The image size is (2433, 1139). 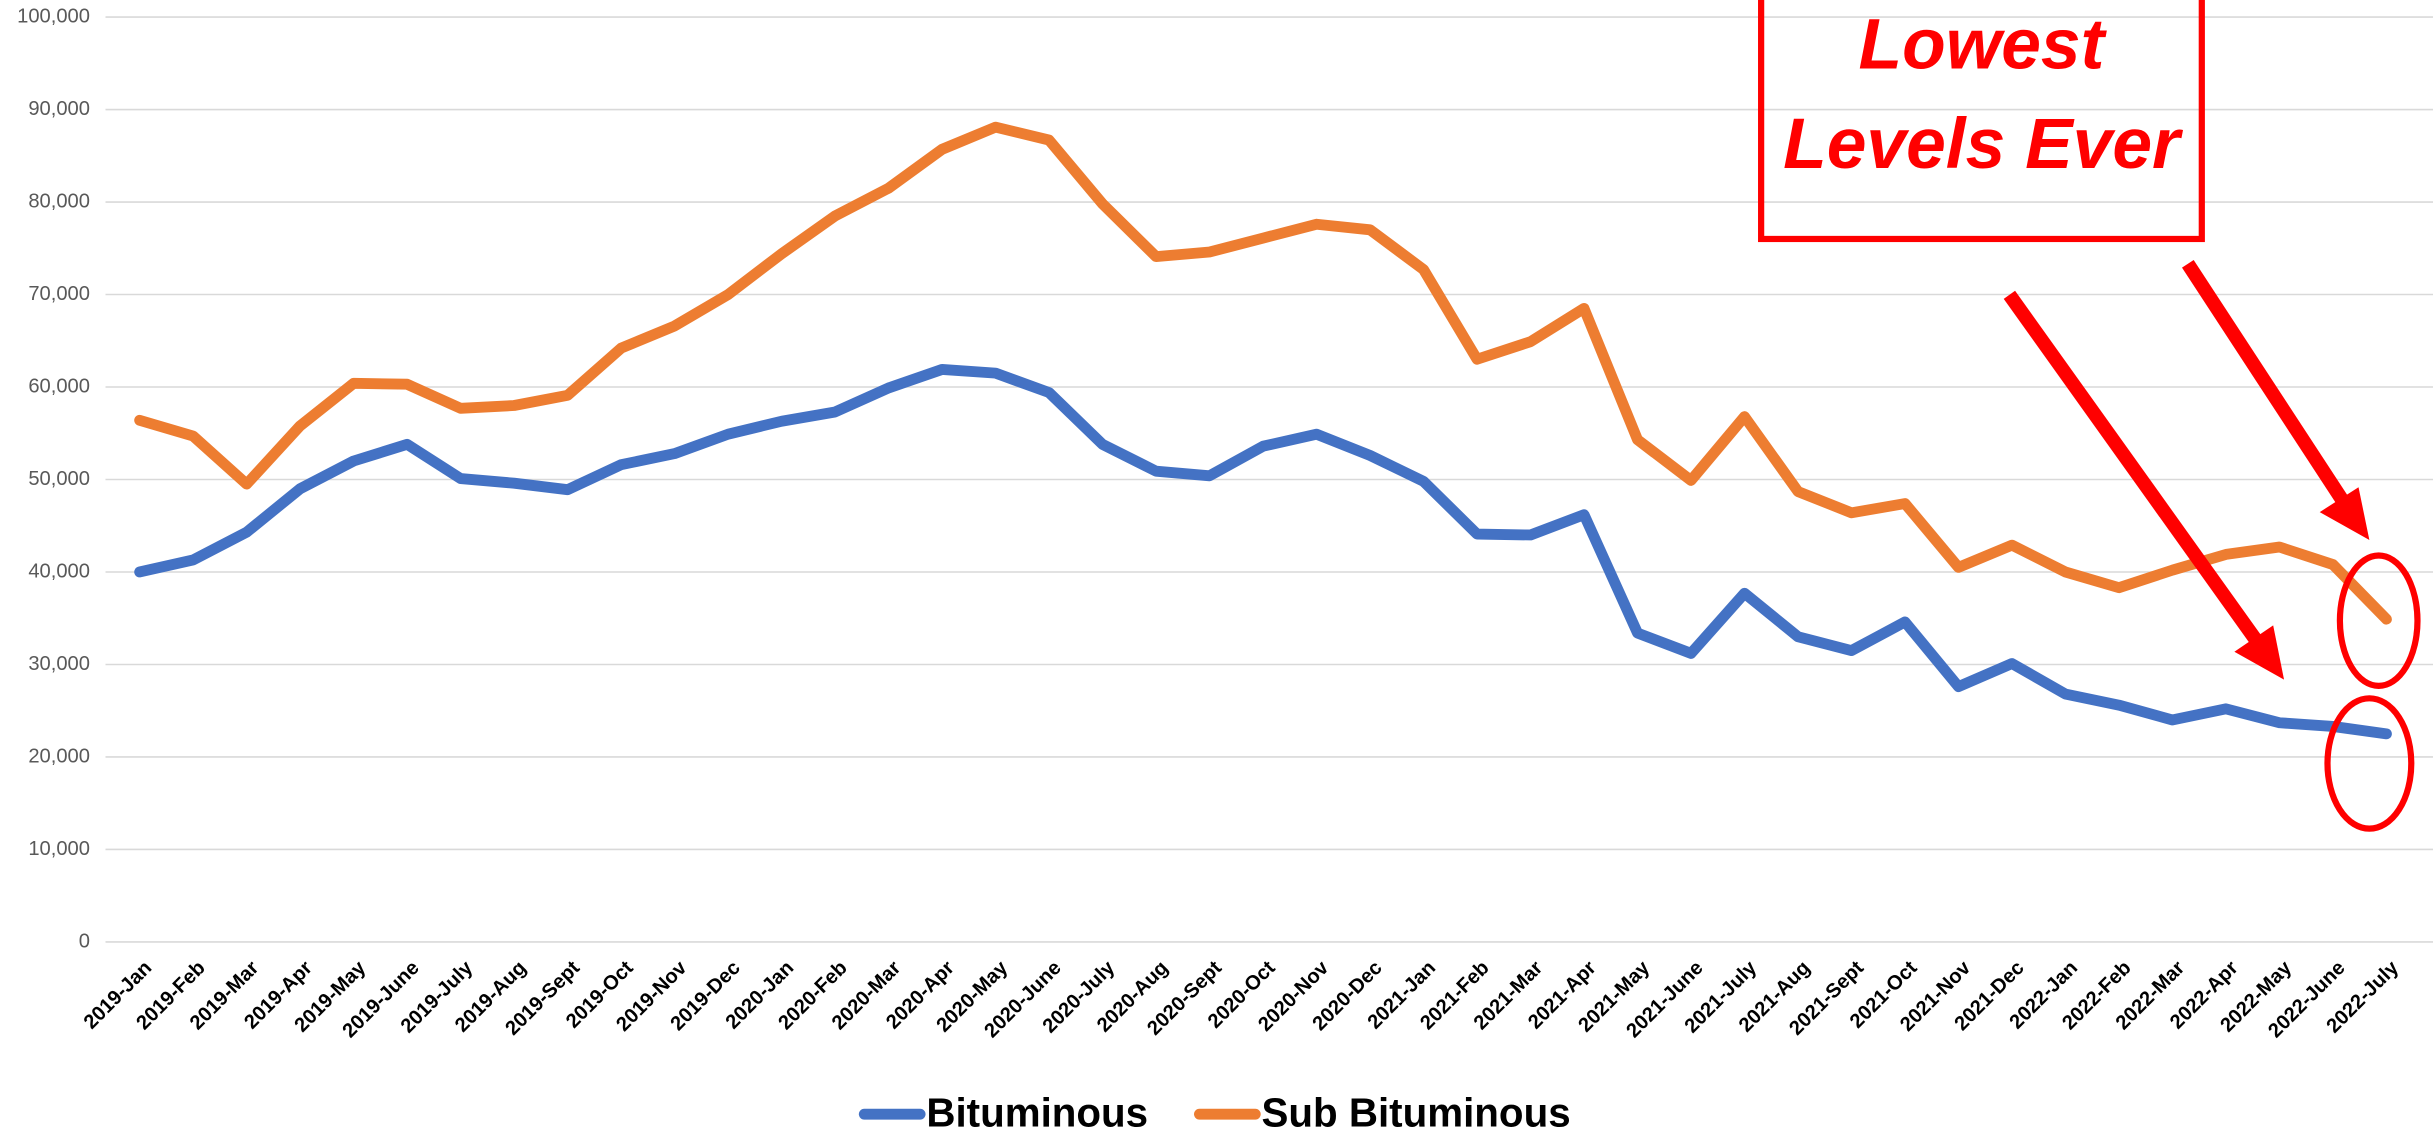 What do you see at coordinates (53, 16) in the screenshot?
I see `y-tick-label: 100,000` at bounding box center [53, 16].